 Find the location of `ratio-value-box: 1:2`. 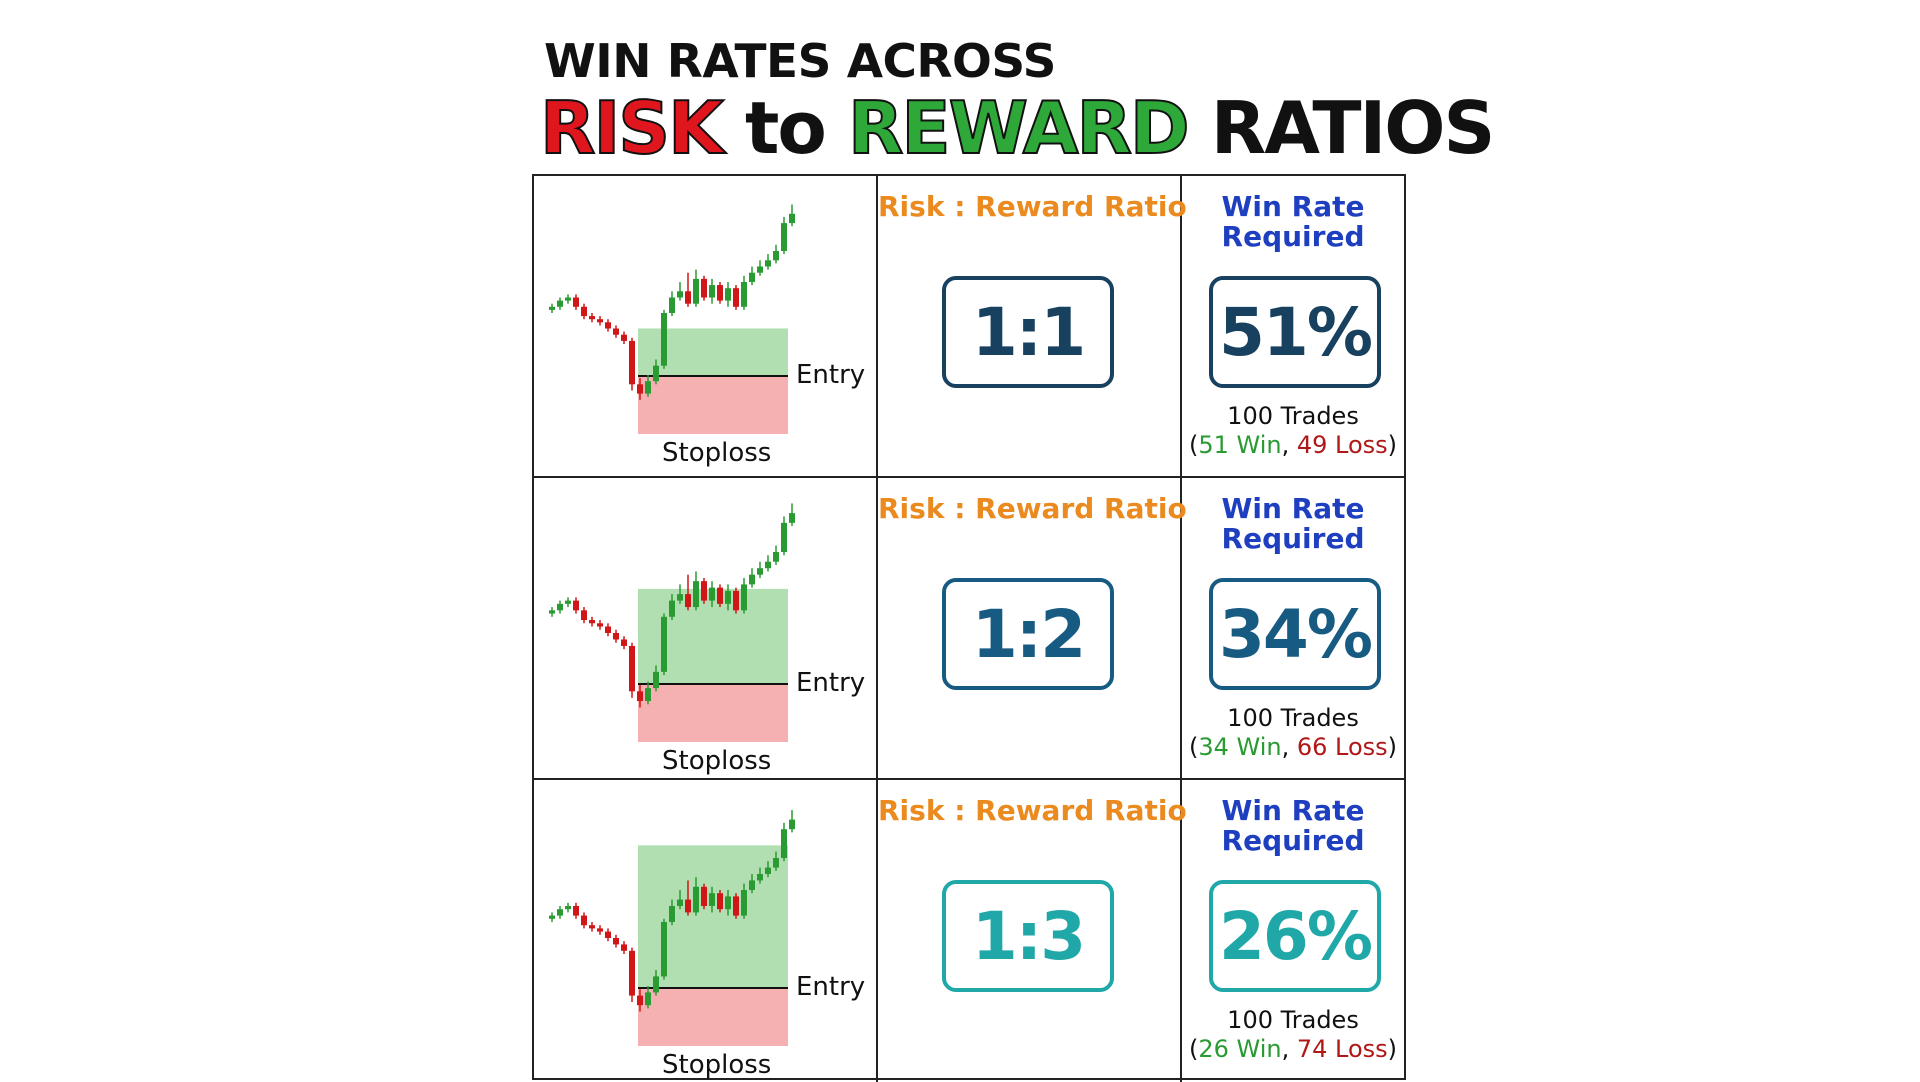

ratio-value-box: 1:2 is located at coordinates (1028, 634).